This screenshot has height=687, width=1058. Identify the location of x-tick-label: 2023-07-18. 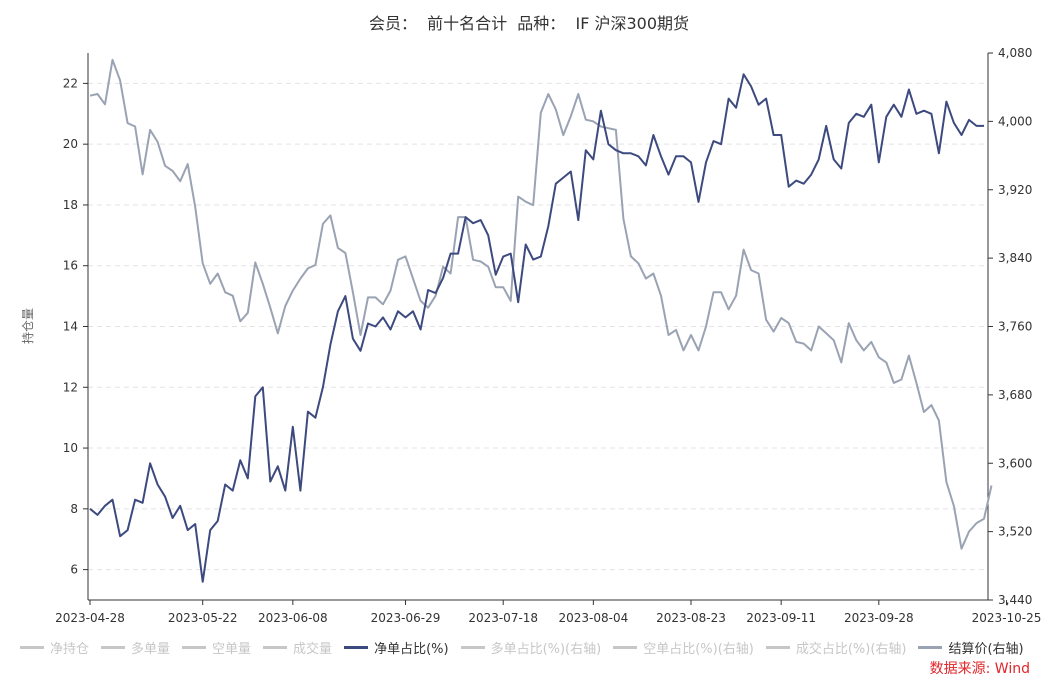
(503, 618).